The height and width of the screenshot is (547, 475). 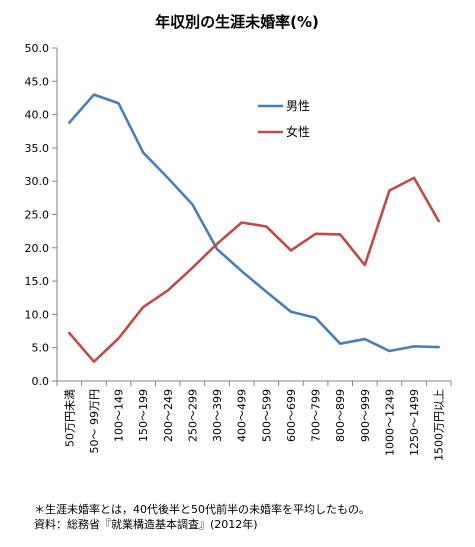 What do you see at coordinates (119, 415) in the screenshot?
I see `x-tick-label: 100〜149` at bounding box center [119, 415].